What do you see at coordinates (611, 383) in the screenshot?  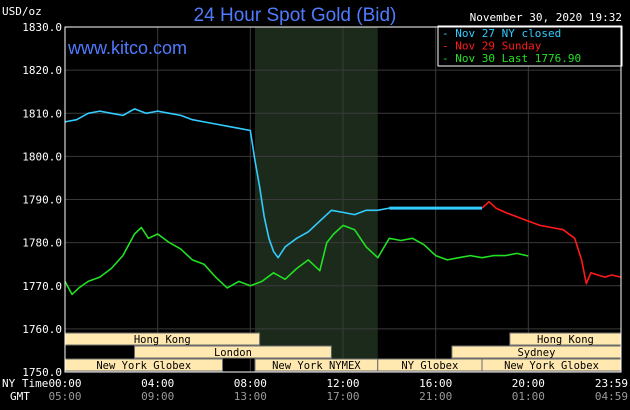 I see `x-tick-label-ny: 23:59` at bounding box center [611, 383].